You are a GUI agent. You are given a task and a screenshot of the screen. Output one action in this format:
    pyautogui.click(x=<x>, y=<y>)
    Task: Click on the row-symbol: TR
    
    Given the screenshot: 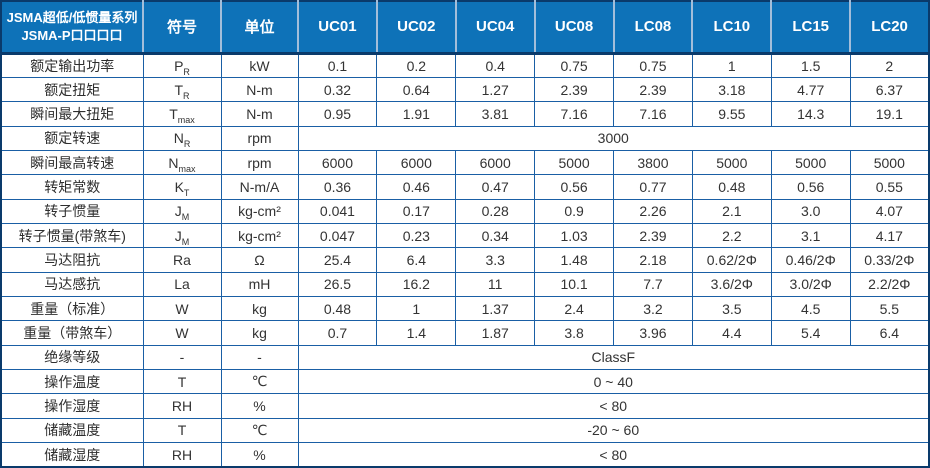 What is the action you would take?
    pyautogui.click(x=182, y=89)
    